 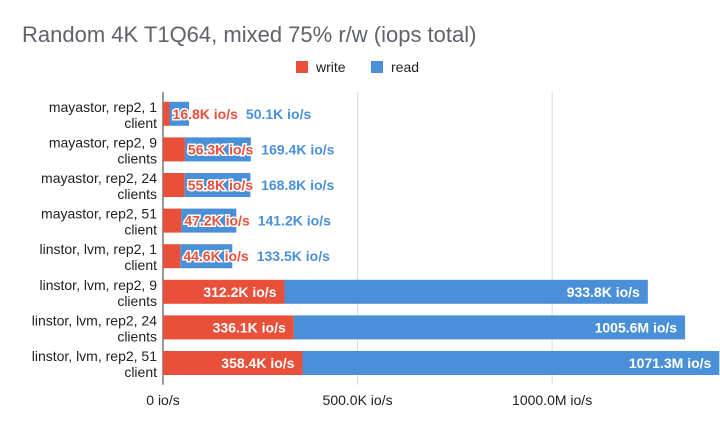 I want to click on category-label: linstor, lvm, rep2, 1 client, so click(x=99, y=257).